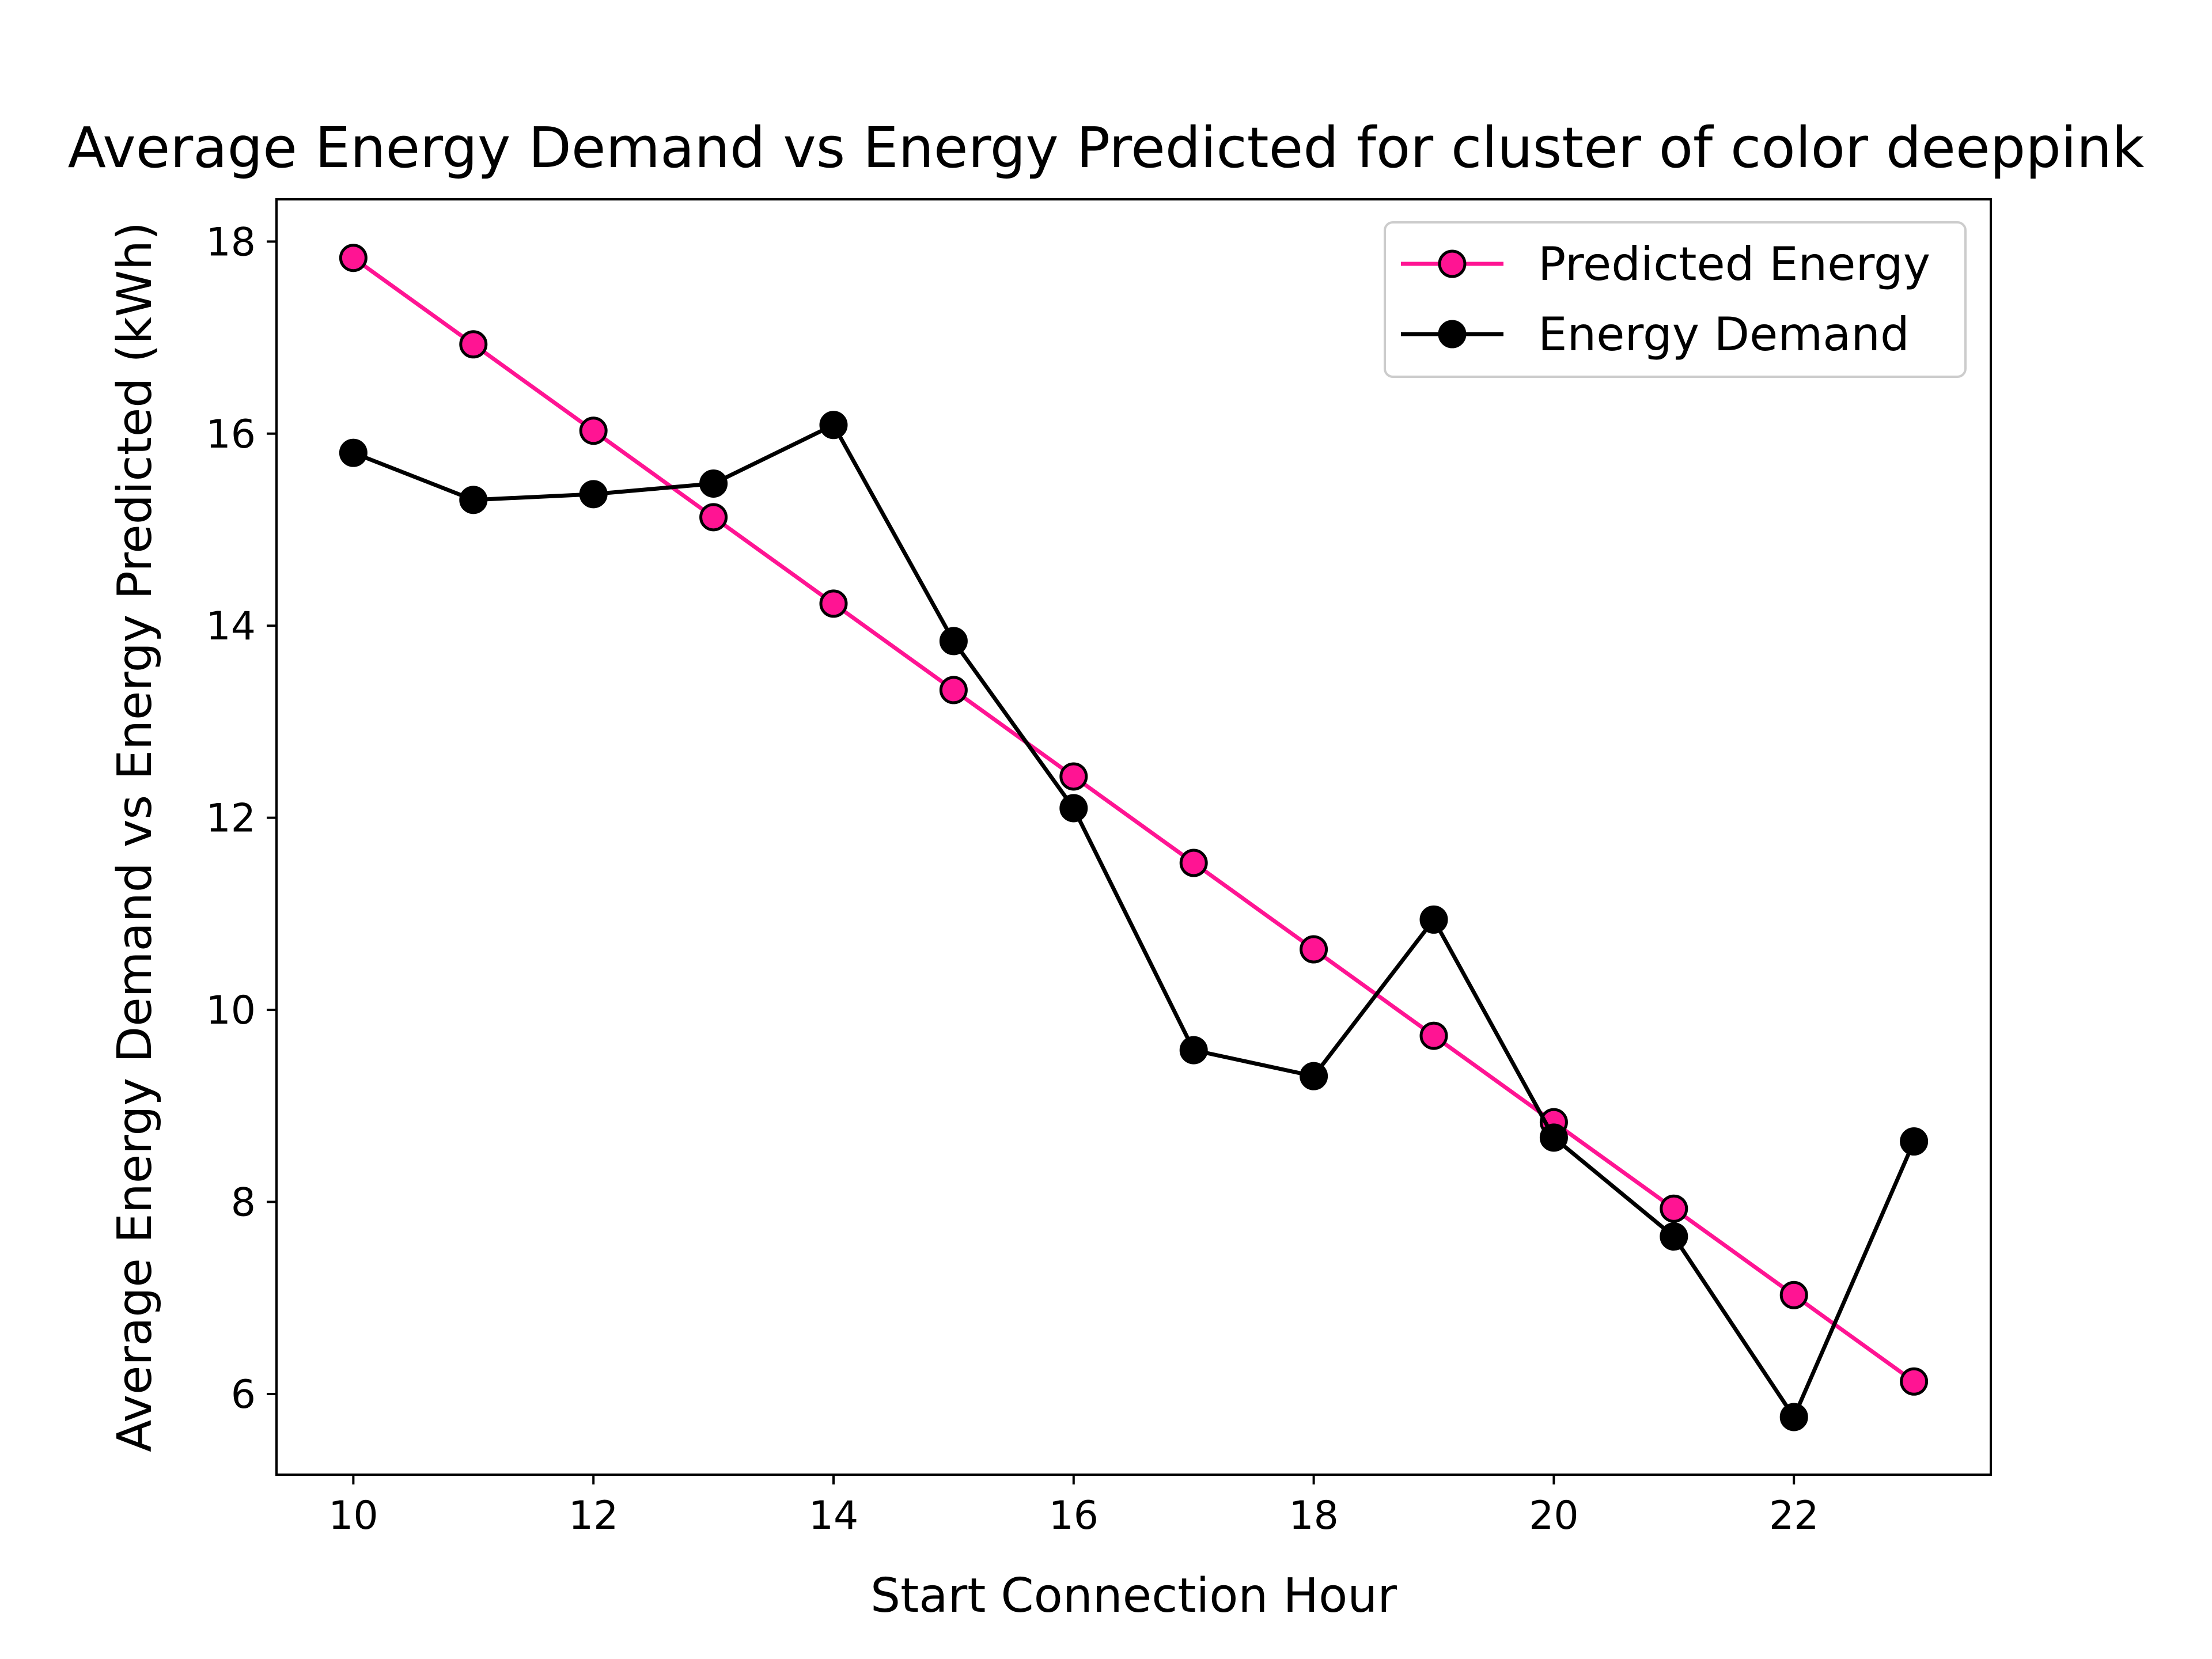 This screenshot has width=2212, height=1659. I want to click on y-tick-label: 18, so click(231, 242).